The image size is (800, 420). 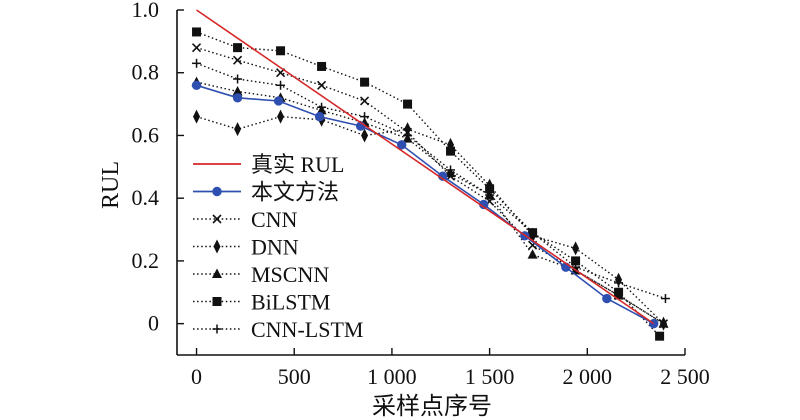 What do you see at coordinates (111, 185) in the screenshot?
I see `y-axis-title: RUL` at bounding box center [111, 185].